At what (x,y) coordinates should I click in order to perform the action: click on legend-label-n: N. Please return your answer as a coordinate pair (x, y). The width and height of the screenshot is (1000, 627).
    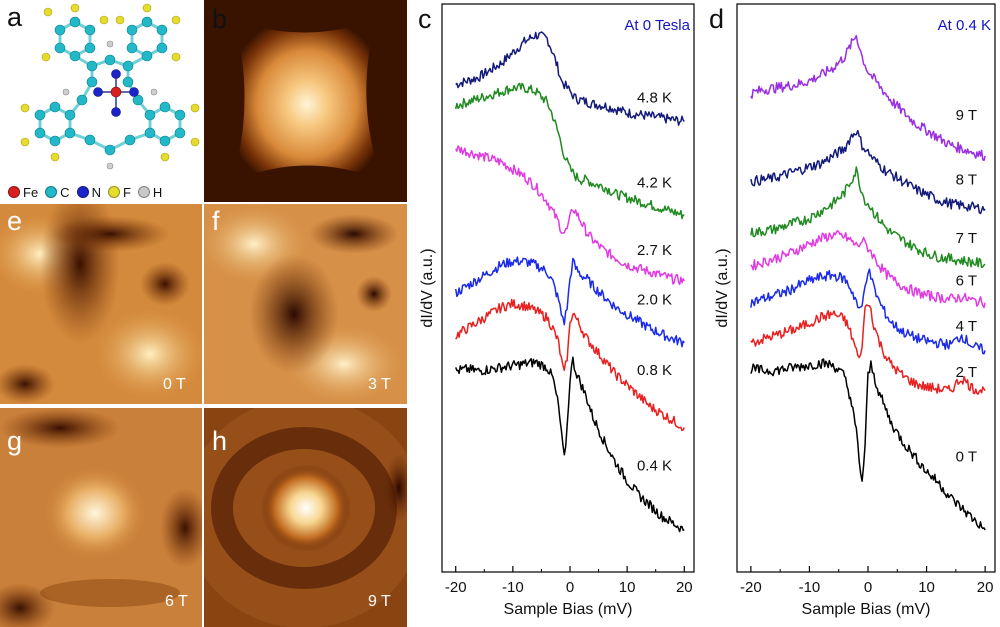
    Looking at the image, I should click on (96, 192).